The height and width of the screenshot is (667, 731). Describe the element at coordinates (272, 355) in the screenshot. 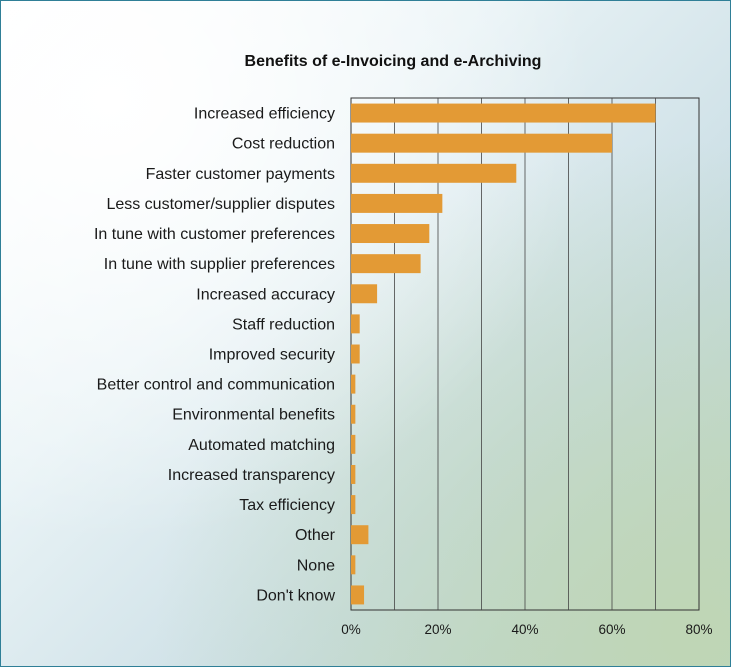

I see `category-label: Improved security` at that location.